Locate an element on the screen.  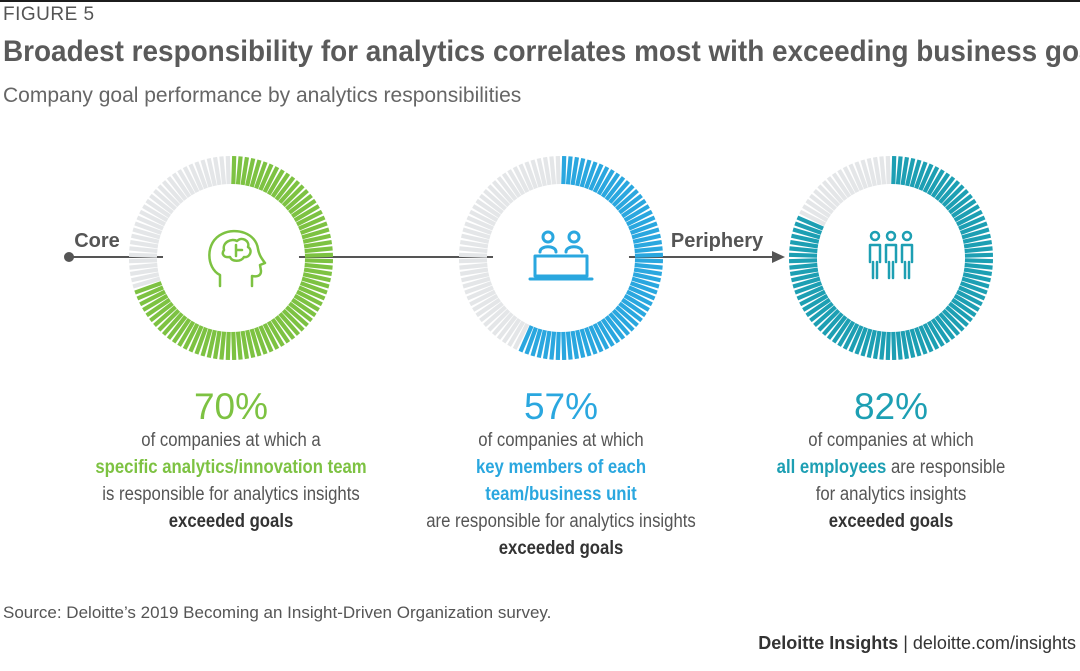
stat-highlight: key members of each is located at coordinates (561, 467).